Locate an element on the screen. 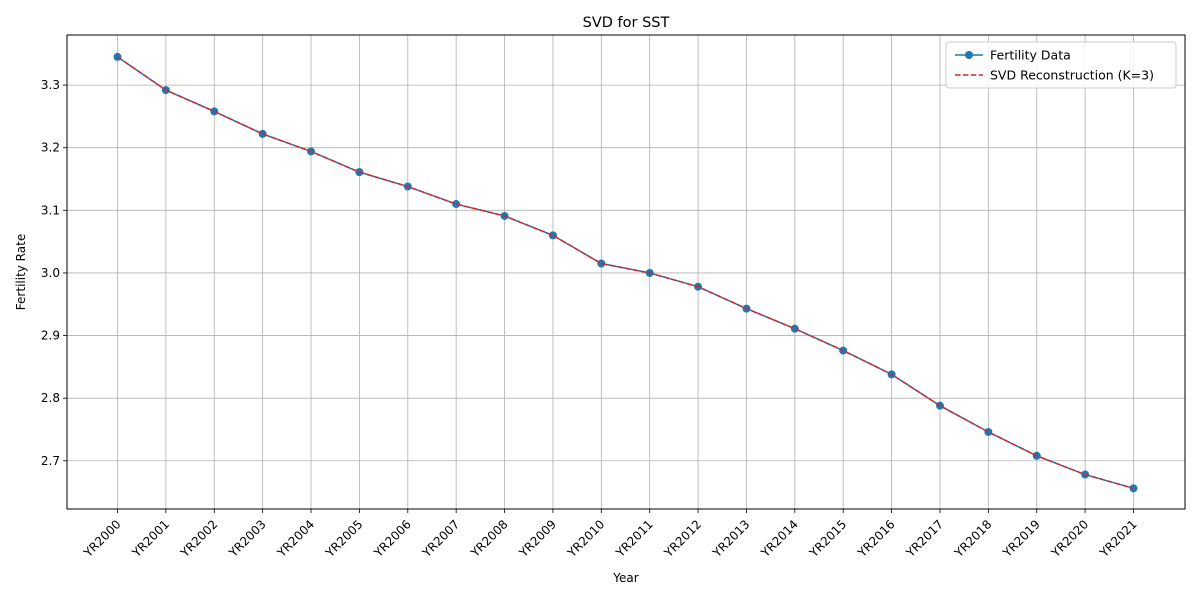  y-tick-label: 2.9 is located at coordinates (50, 336).